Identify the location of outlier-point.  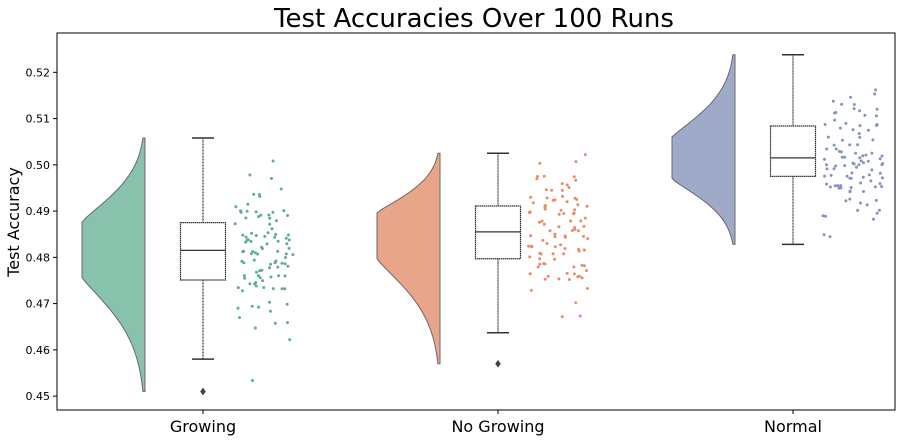
(203, 391).